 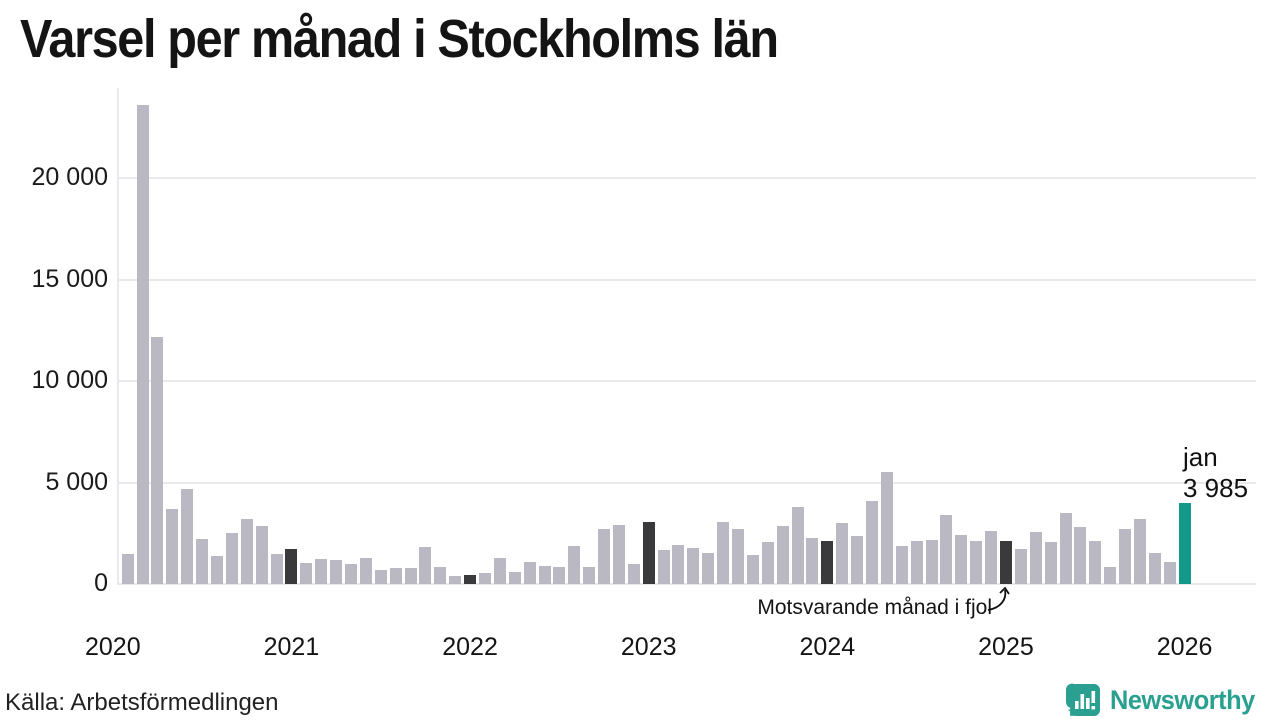 I want to click on x-axis-year-label-2021: 2021, so click(x=291, y=647).